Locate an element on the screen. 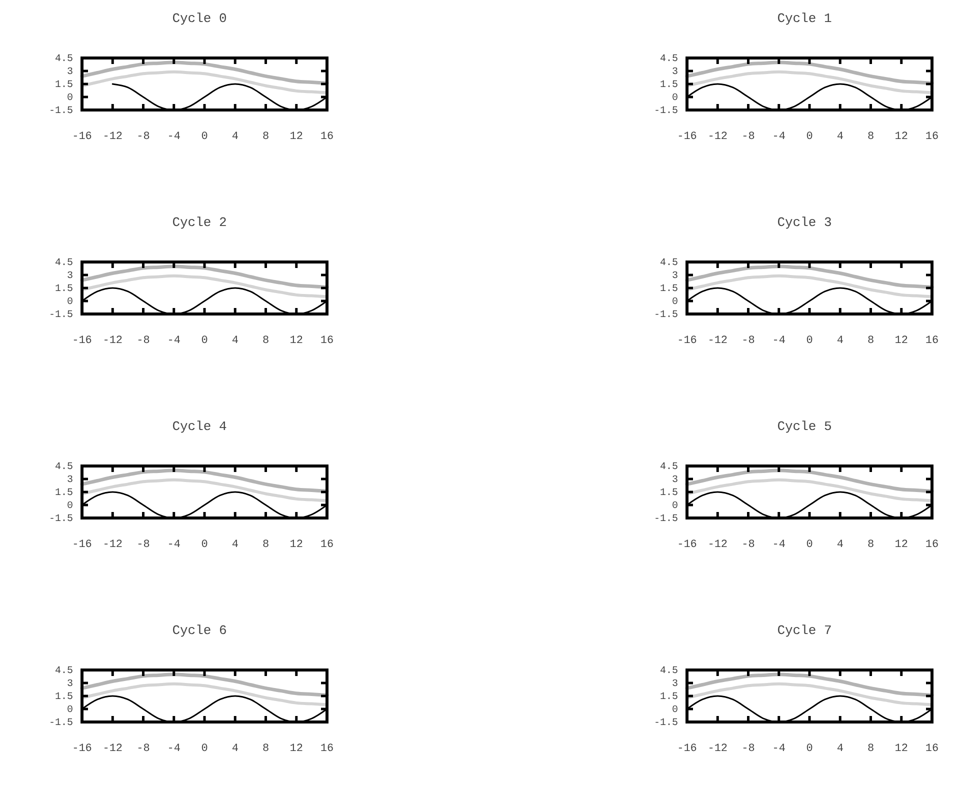 This screenshot has height=797, width=954. chart-title: Cycle 5 is located at coordinates (804, 426).